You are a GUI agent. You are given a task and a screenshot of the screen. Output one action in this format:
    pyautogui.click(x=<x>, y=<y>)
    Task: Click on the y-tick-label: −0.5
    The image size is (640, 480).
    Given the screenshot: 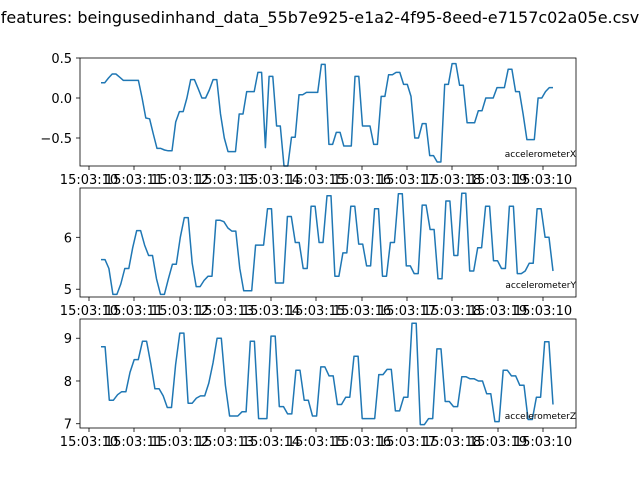 What is the action you would take?
    pyautogui.click(x=56, y=139)
    